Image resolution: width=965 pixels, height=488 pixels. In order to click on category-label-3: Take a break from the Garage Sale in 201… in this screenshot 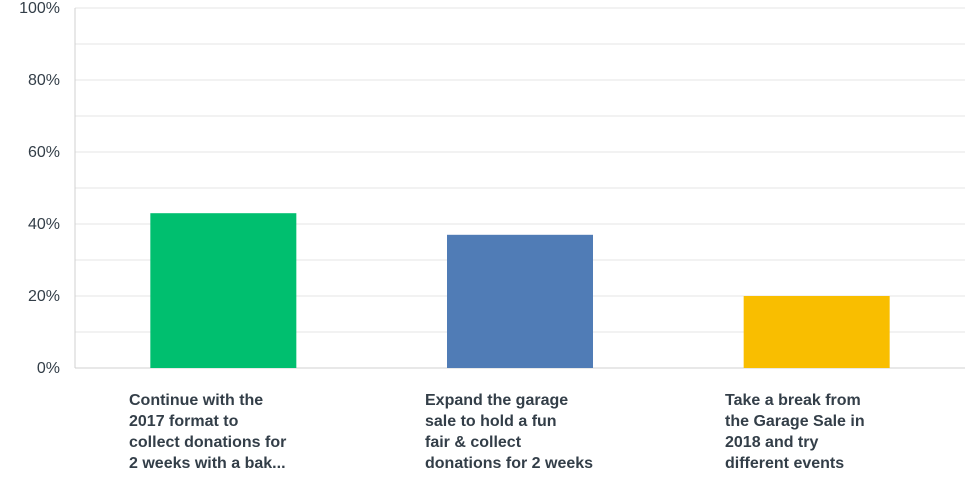, I will do `click(795, 432)`.